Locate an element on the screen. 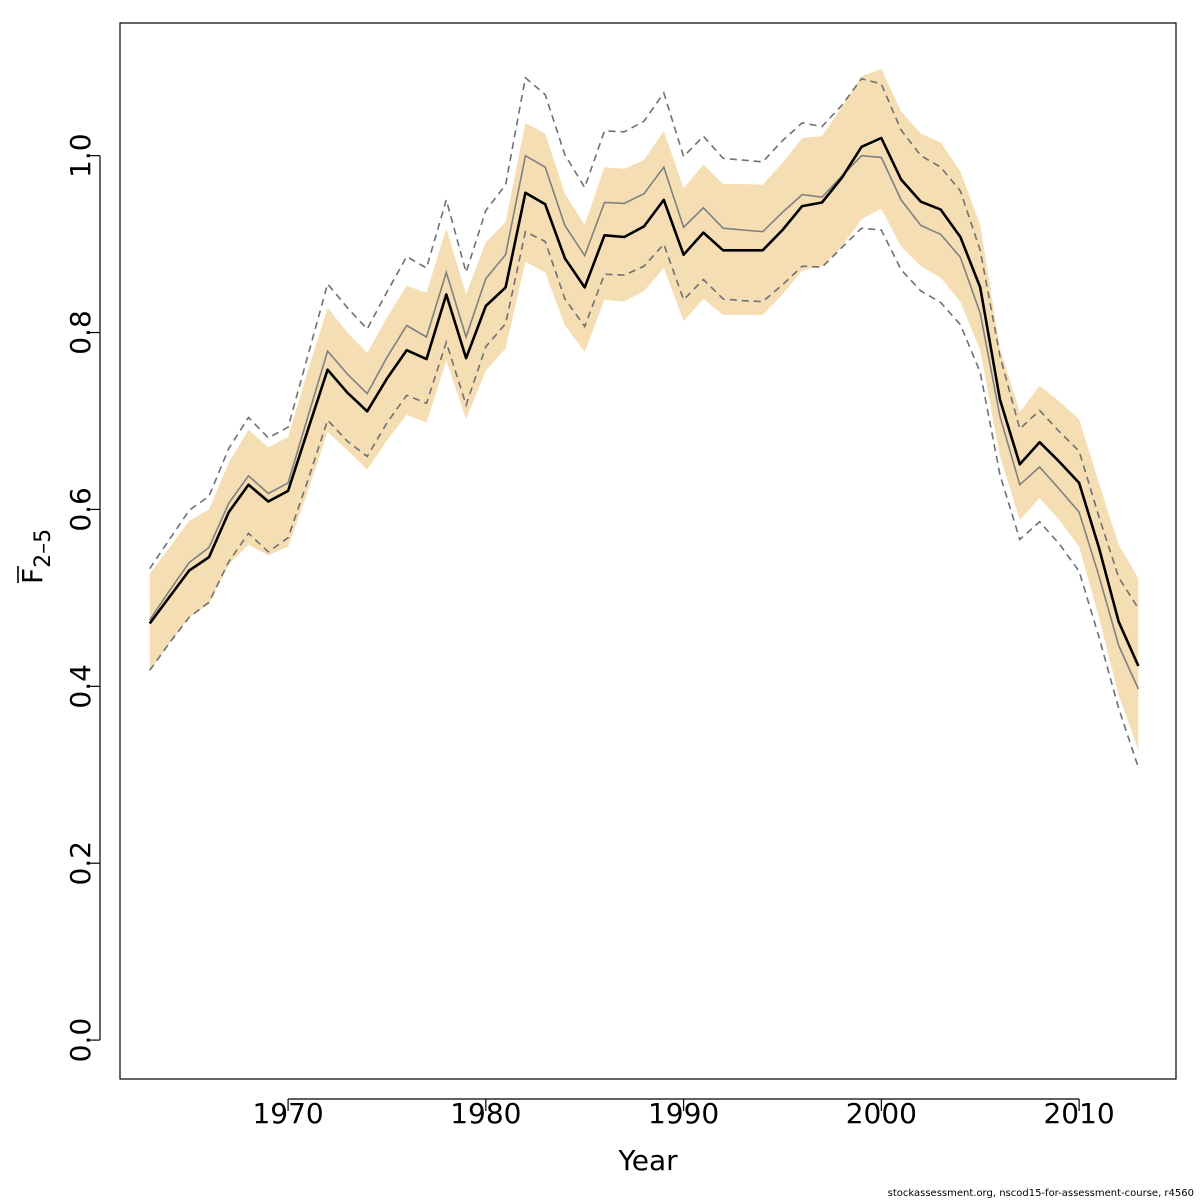 The width and height of the screenshot is (1200, 1200). y-axis-title: F2–5 is located at coordinates (36, 556).